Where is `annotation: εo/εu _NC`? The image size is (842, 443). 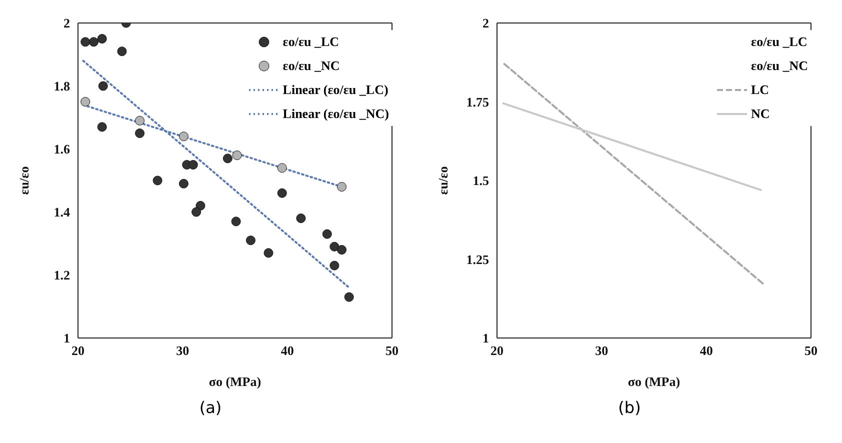
annotation: εo/εu _NC is located at coordinates (779, 66).